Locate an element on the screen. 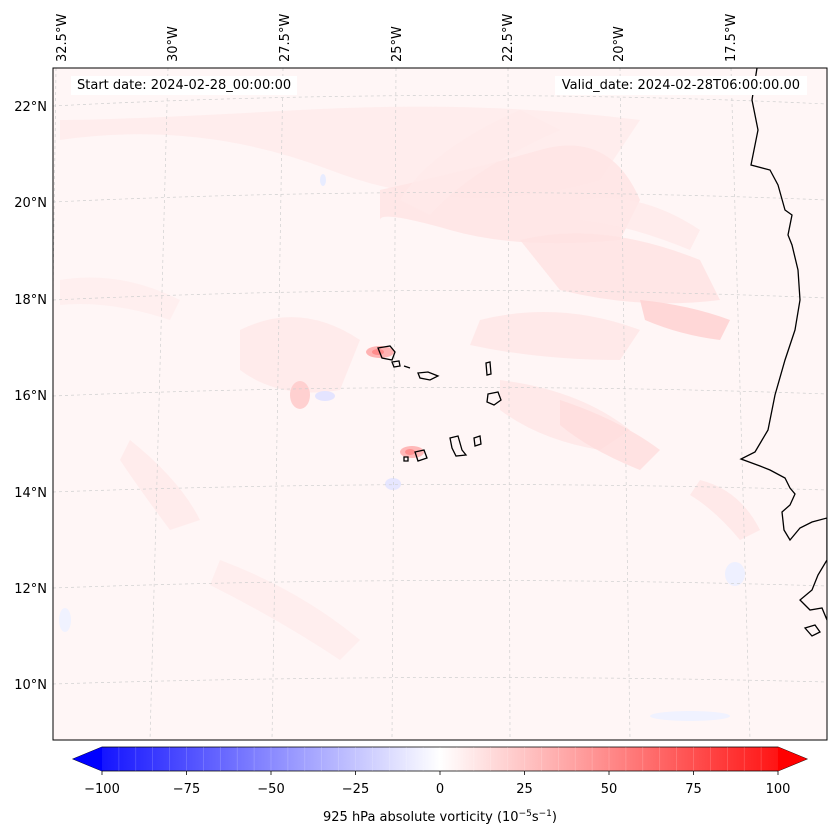  lon-label: 20°W is located at coordinates (619, 44).